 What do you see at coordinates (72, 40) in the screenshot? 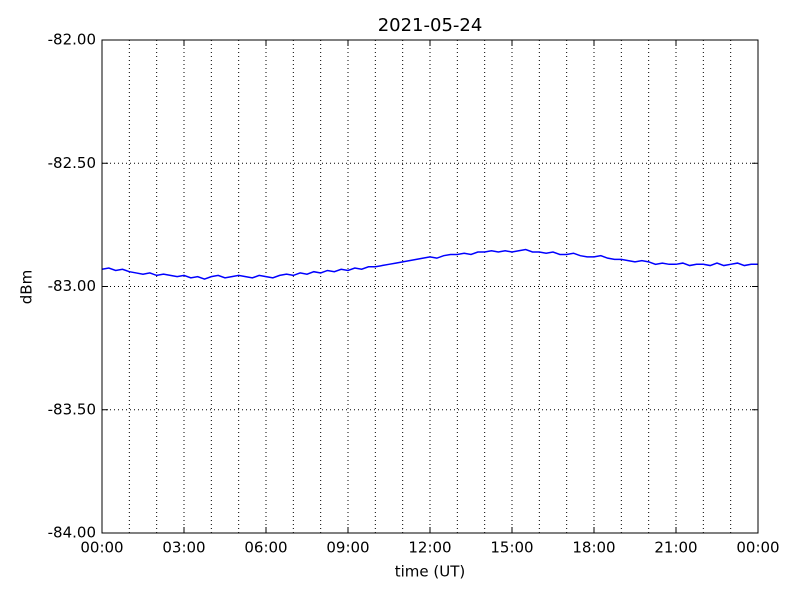
I see `y-tick-label: -82.00` at bounding box center [72, 40].